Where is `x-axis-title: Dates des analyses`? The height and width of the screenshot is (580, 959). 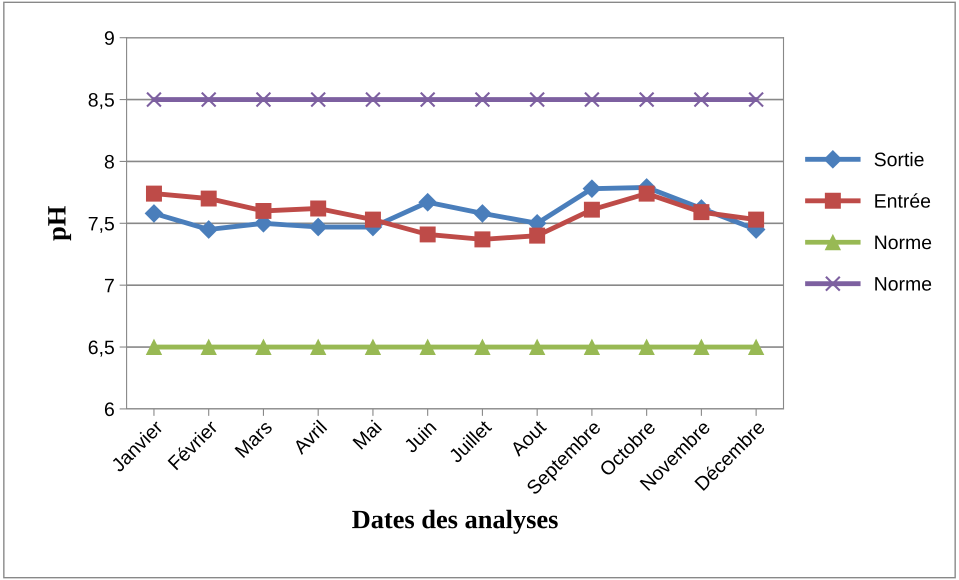
x-axis-title: Dates des analyses is located at coordinates (455, 522).